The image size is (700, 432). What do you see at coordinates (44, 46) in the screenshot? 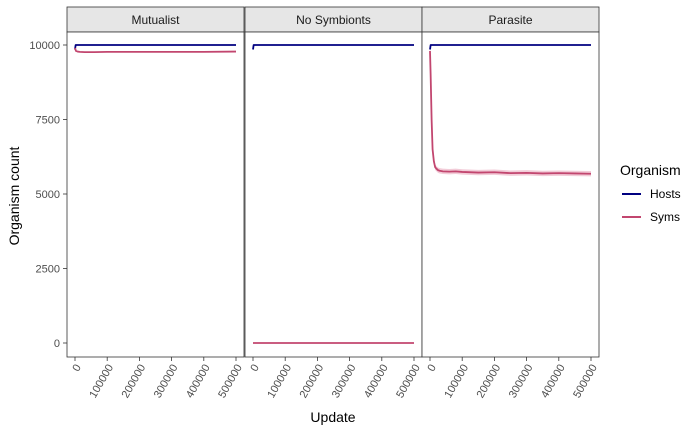
I see `y-tick-label: 10000` at bounding box center [44, 46].